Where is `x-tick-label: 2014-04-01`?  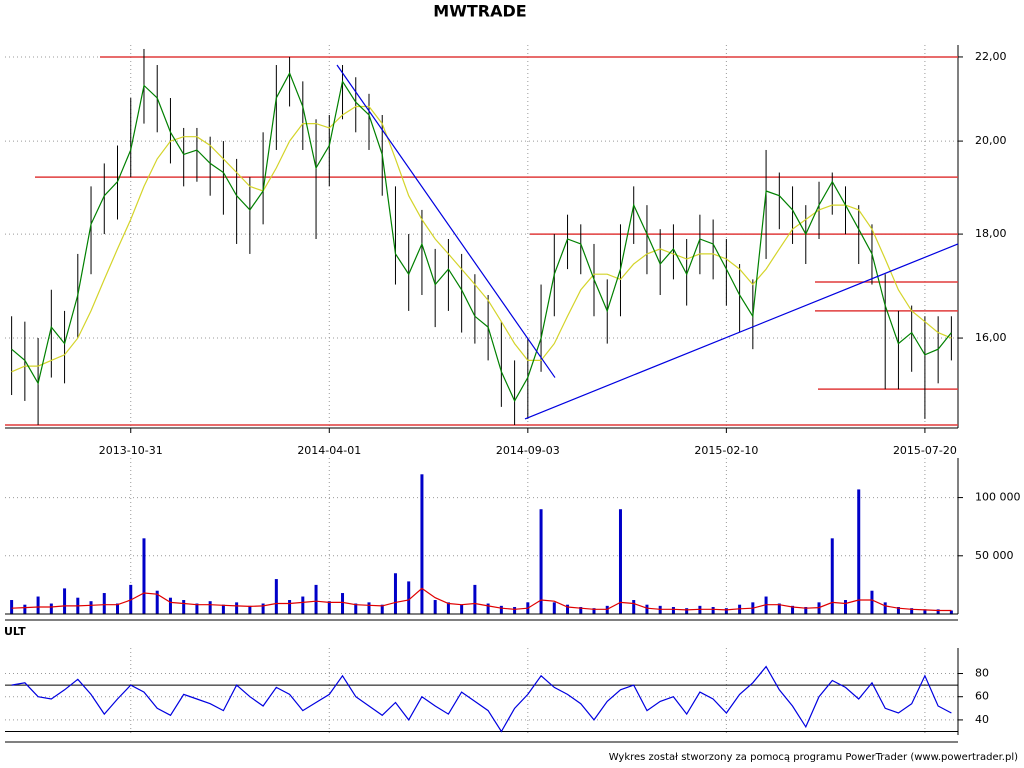
x-tick-label: 2014-04-01 is located at coordinates (329, 450).